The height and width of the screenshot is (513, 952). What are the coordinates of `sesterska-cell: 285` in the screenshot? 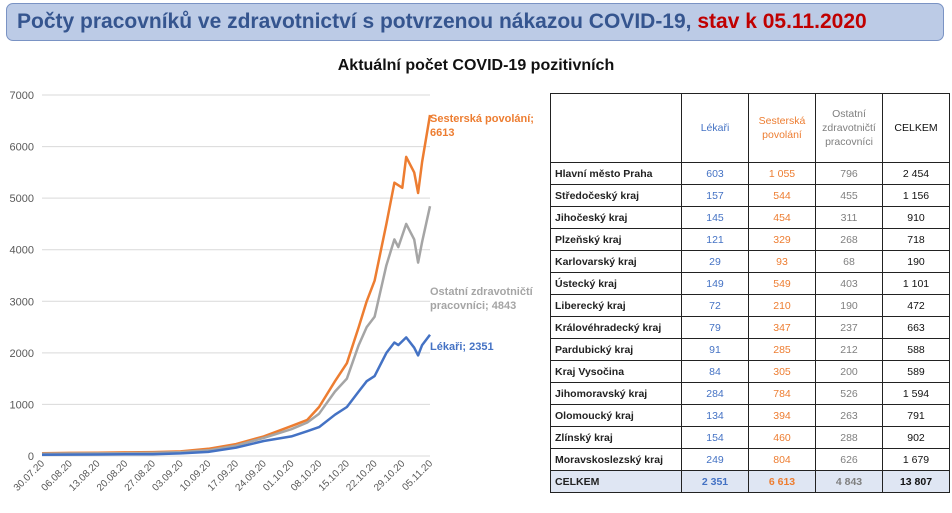 It's located at (782, 349).